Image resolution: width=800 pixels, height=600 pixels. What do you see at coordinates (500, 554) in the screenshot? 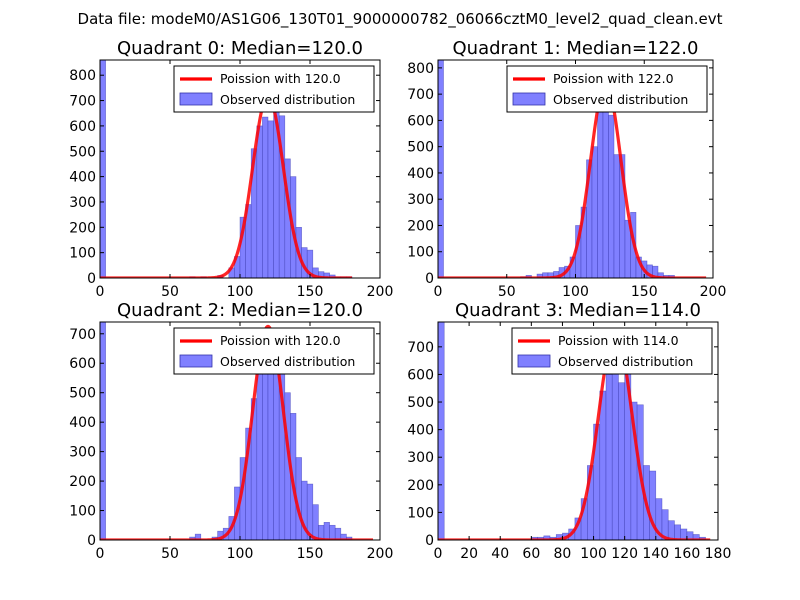
I see `q3-xtick-label-2: 40` at bounding box center [500, 554].